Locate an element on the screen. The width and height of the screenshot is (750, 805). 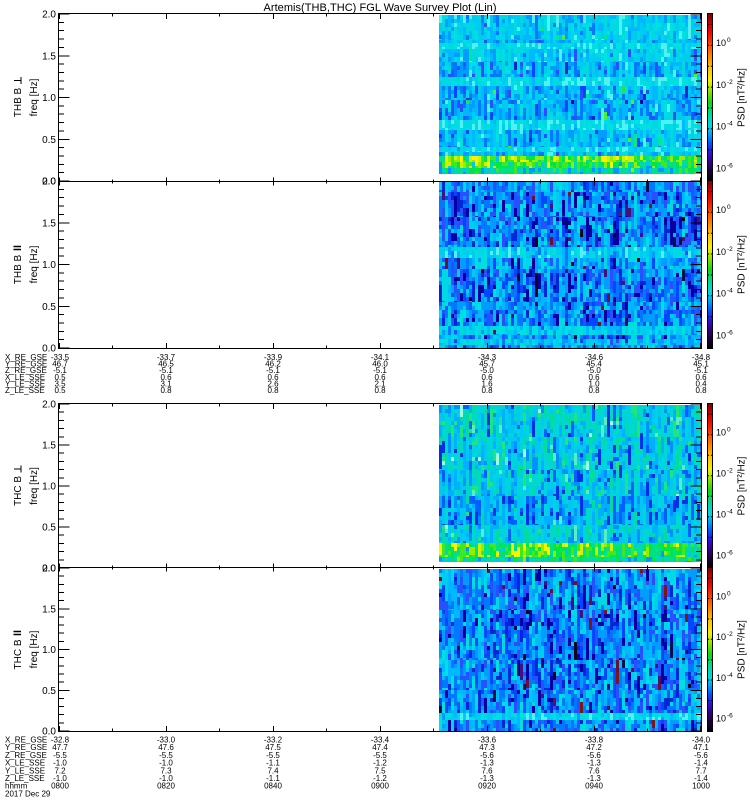
svg-text: THB B is located at coordinates (18, 102).